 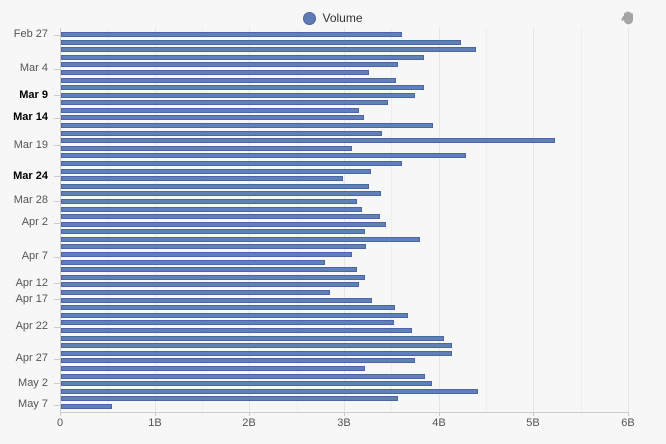 What do you see at coordinates (249, 423) in the screenshot?
I see `value-axis-label: 2B` at bounding box center [249, 423].